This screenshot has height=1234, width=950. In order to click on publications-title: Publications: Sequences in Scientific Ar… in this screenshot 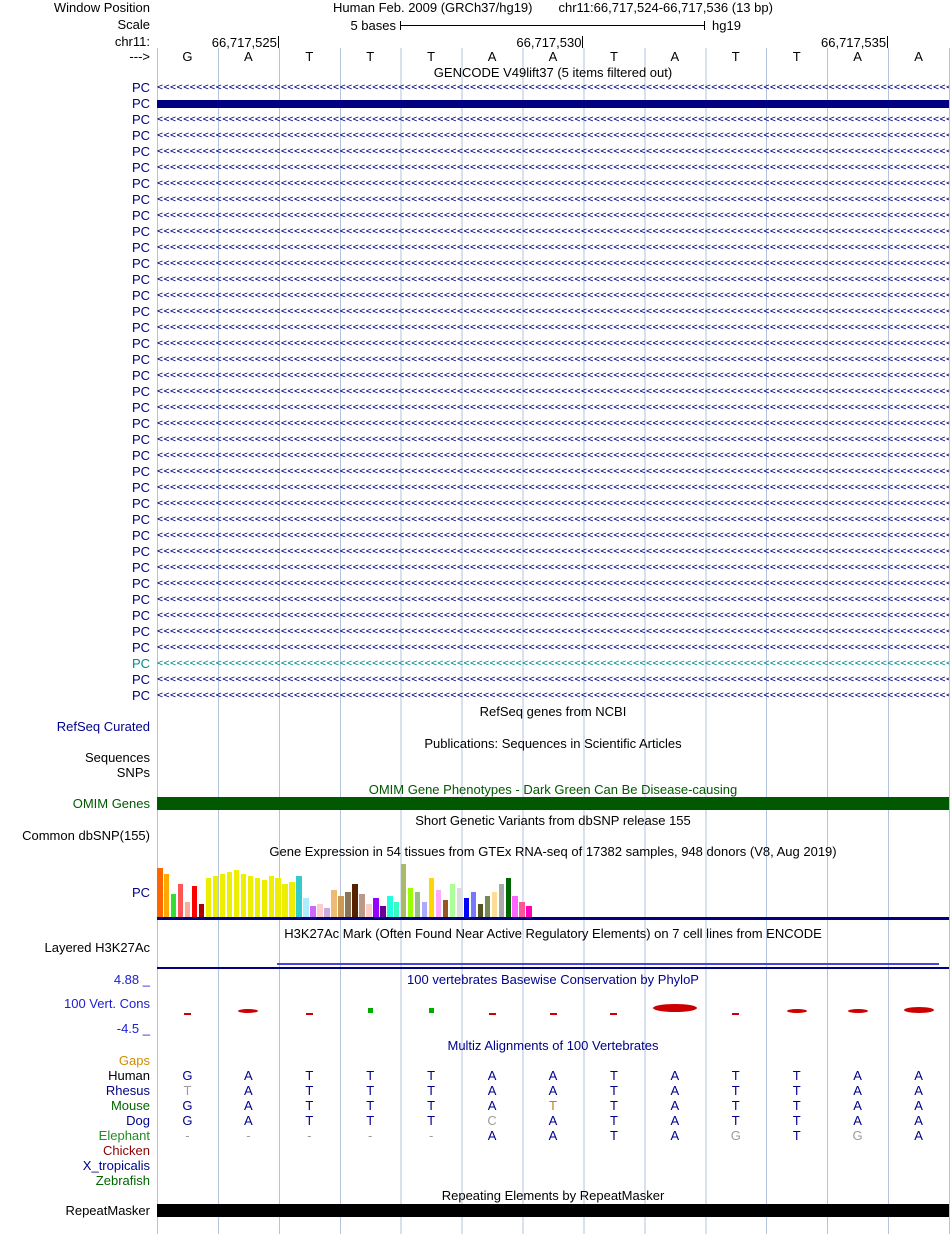, I will do `click(553, 743)`.